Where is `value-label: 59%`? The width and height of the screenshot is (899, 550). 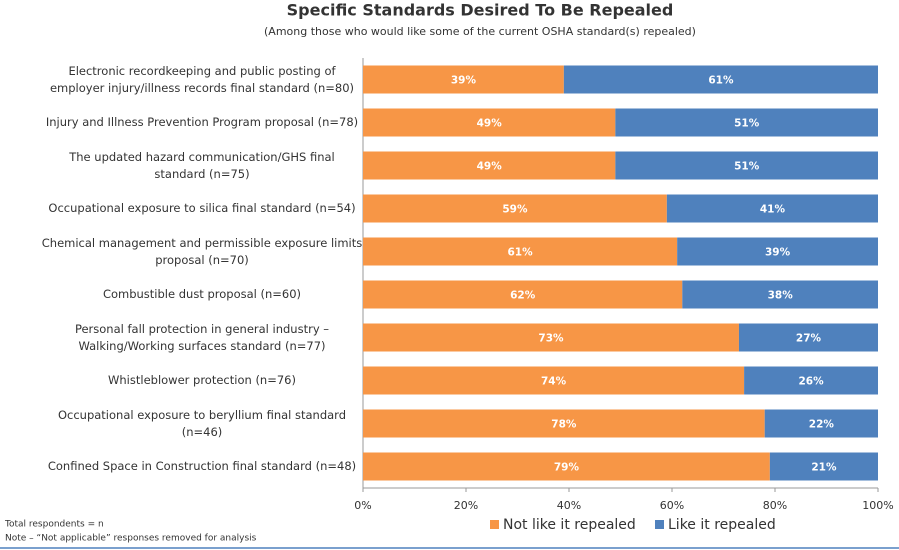
value-label: 59% is located at coordinates (515, 210).